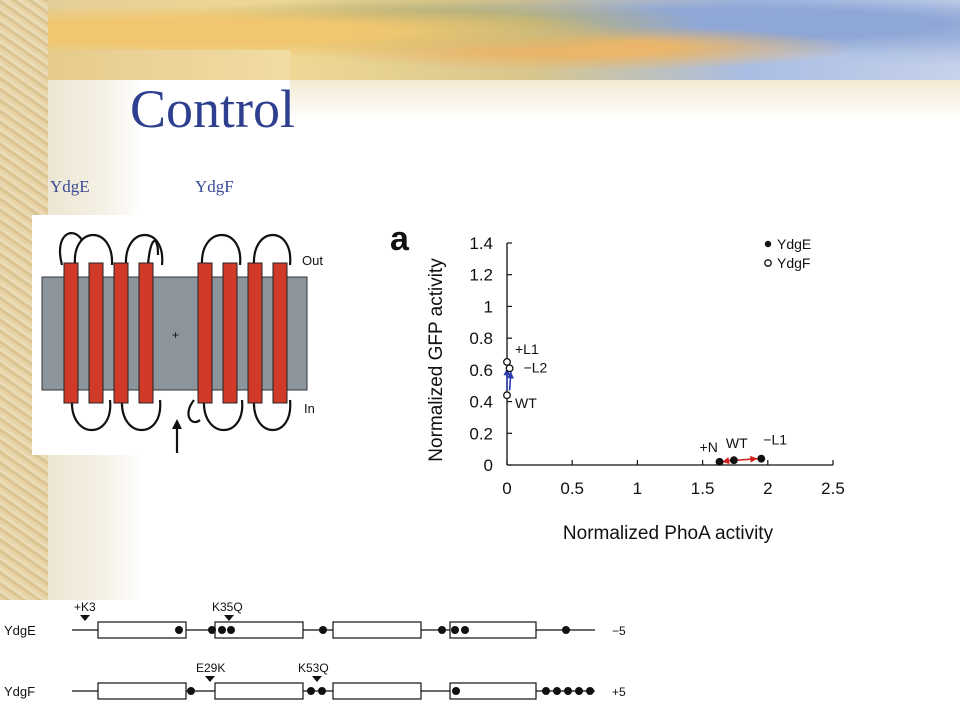  Describe the element at coordinates (510, 375) in the screenshot. I see `arrow-ydgf-l2-head` at that location.